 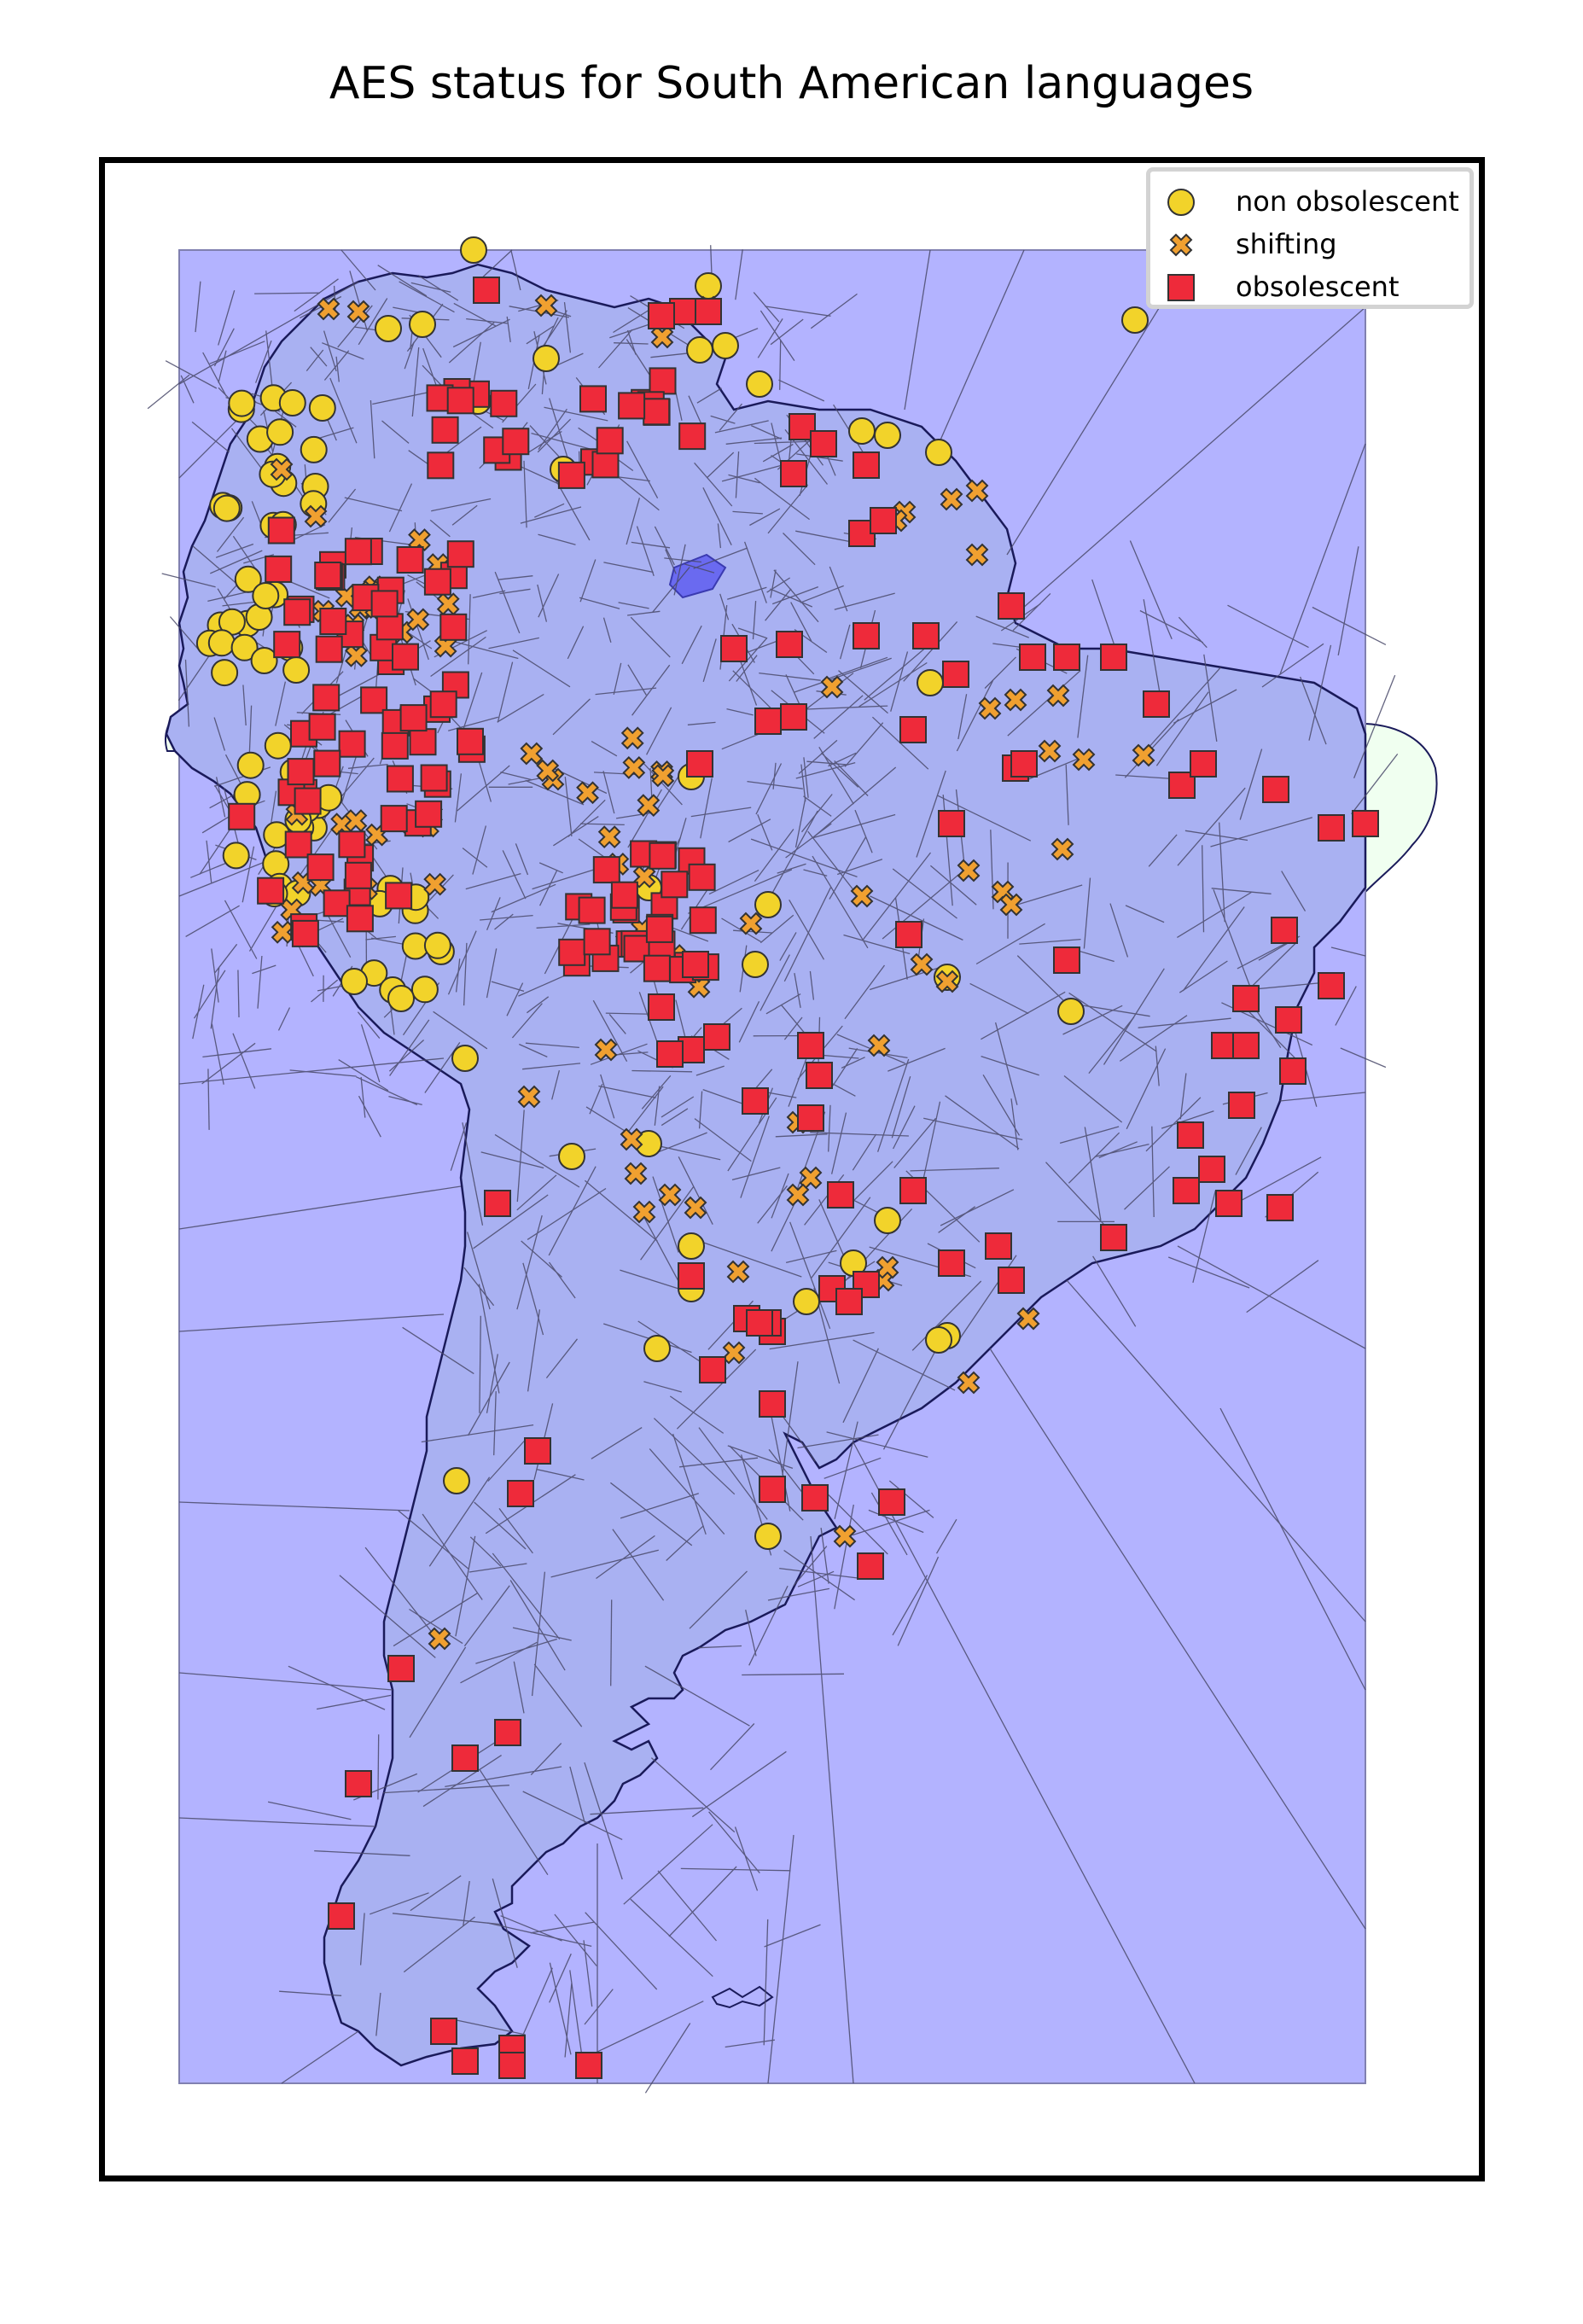 What do you see at coordinates (697, 576) in the screenshot?
I see `highlighted-cell` at bounding box center [697, 576].